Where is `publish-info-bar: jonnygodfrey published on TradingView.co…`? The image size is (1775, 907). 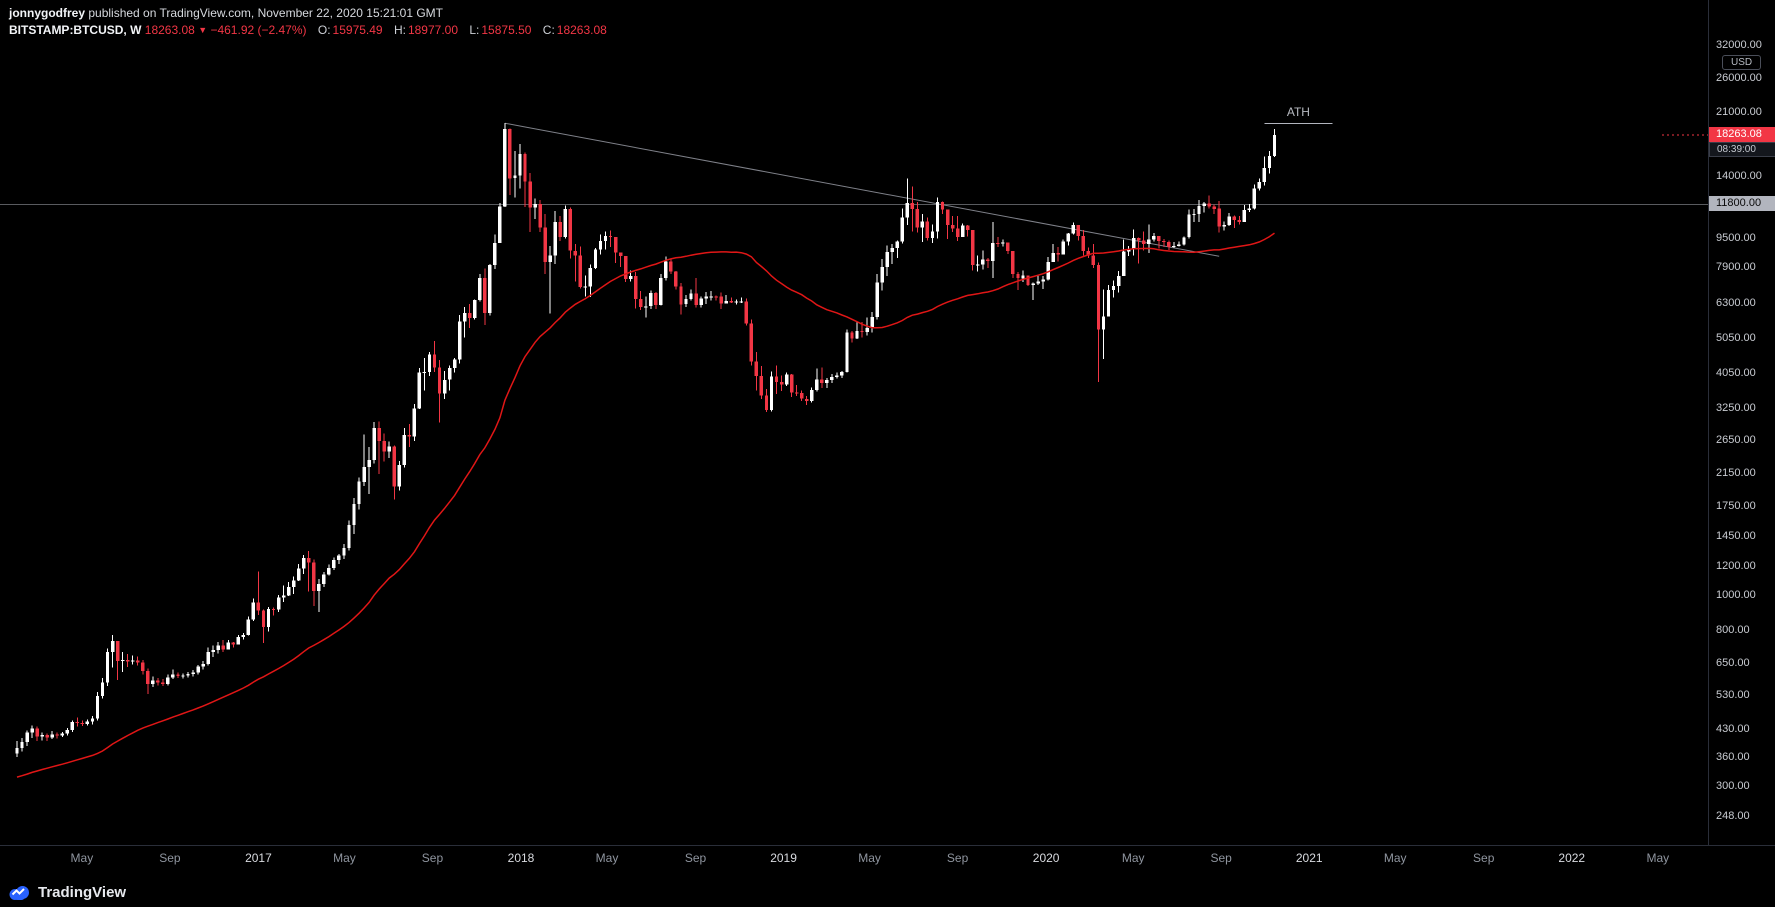 publish-info-bar: jonnygodfrey published on TradingView.co… is located at coordinates (226, 13).